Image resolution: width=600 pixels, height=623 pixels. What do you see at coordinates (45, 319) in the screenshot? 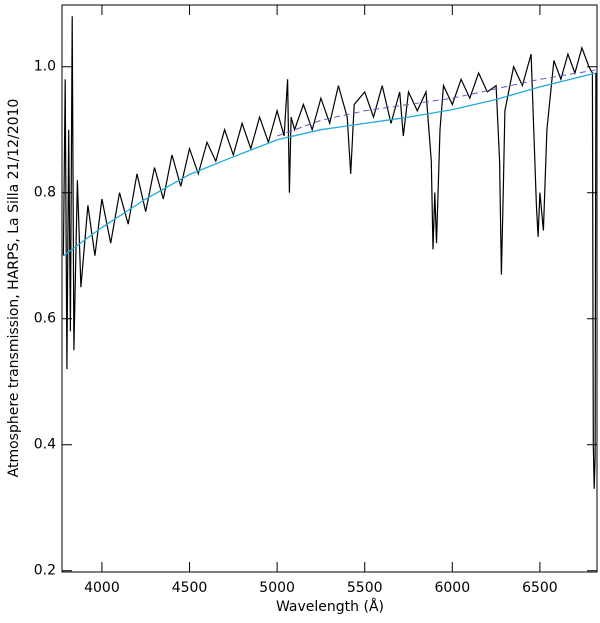
I see `y-tick-label: 0.6` at bounding box center [45, 319].